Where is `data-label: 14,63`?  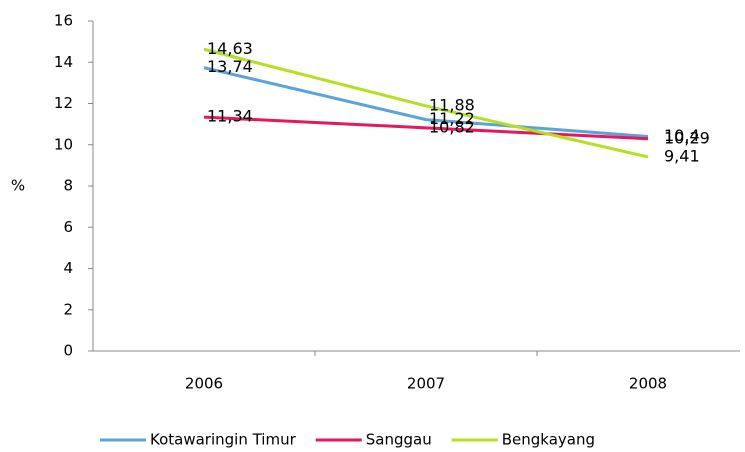
data-label: 14,63 is located at coordinates (230, 48).